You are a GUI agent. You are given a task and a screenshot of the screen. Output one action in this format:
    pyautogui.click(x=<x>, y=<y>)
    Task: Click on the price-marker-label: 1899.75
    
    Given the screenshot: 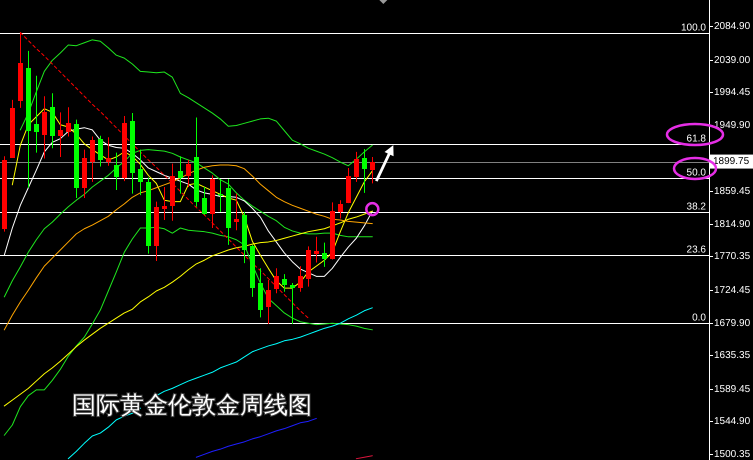 What is the action you would take?
    pyautogui.click(x=731, y=162)
    